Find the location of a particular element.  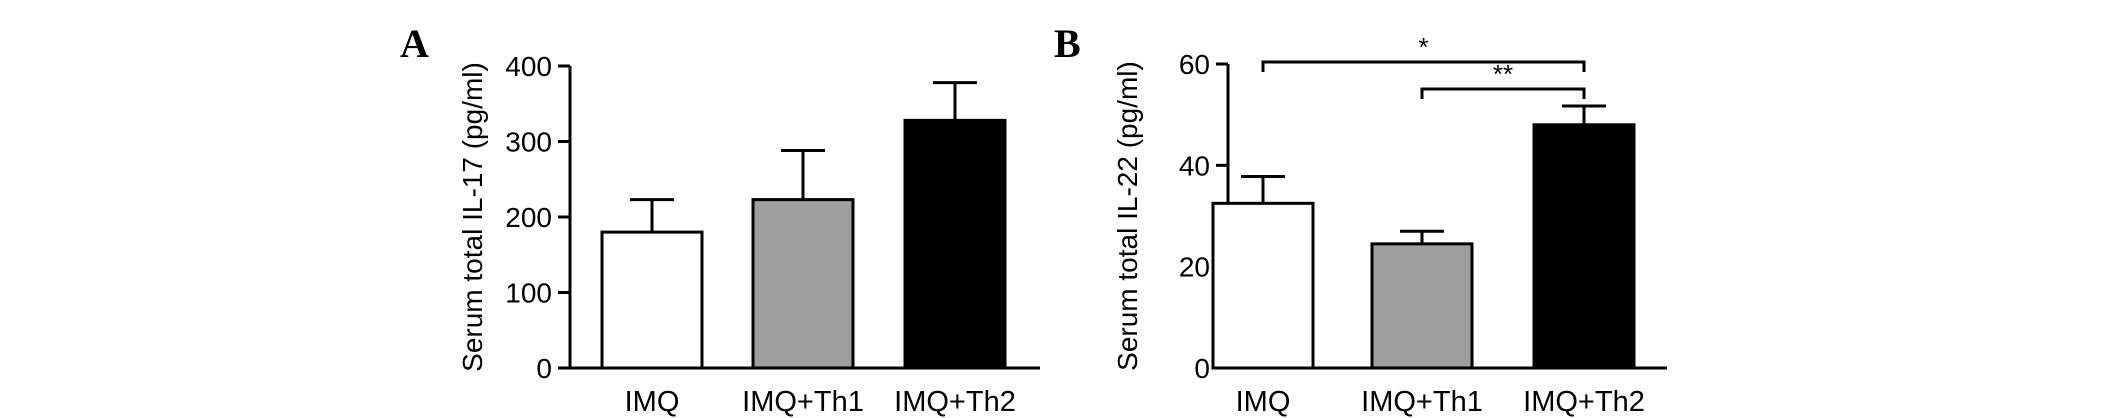

panel-letter: A is located at coordinates (414, 43).